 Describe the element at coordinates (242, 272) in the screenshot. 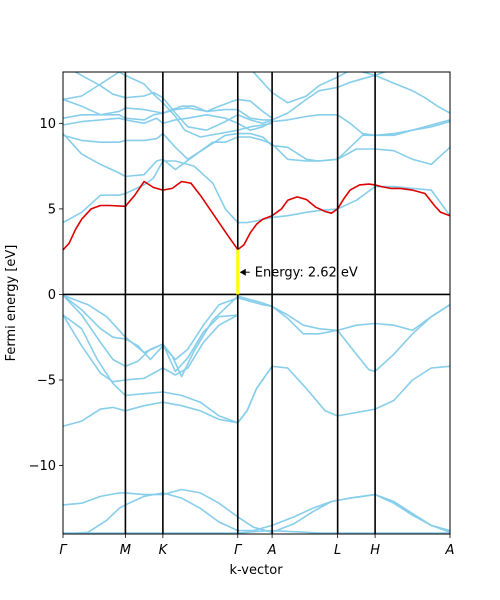

I see `annotation-arrow-head` at that location.